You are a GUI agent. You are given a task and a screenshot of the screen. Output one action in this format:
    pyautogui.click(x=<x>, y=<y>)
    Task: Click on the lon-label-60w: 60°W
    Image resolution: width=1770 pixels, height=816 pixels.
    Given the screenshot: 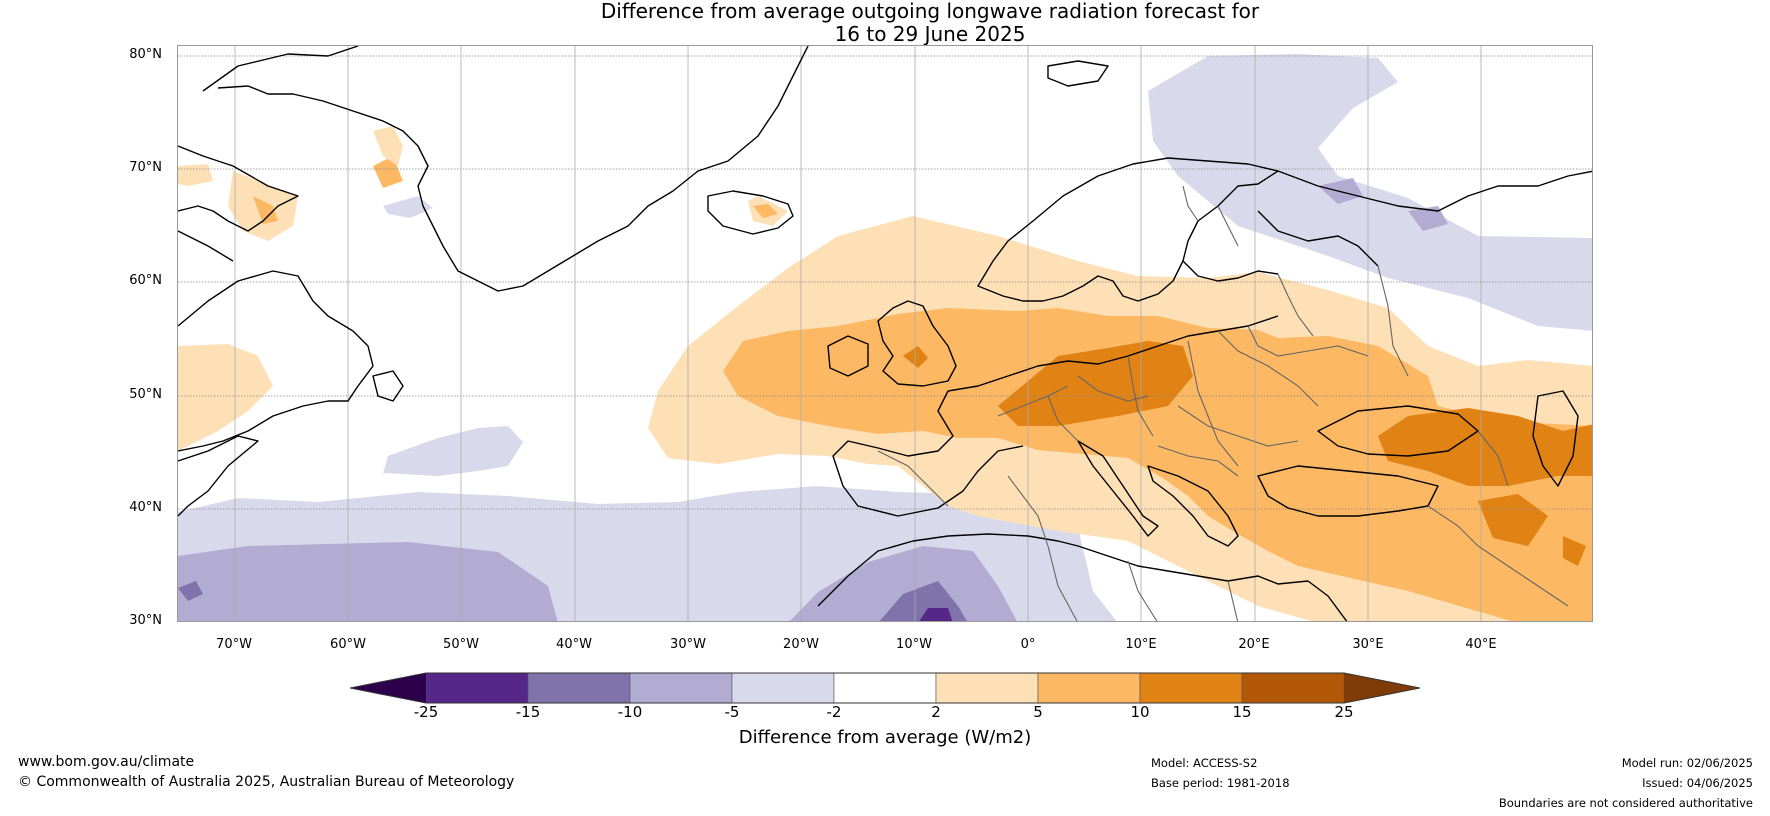 What is the action you would take?
    pyautogui.click(x=348, y=644)
    